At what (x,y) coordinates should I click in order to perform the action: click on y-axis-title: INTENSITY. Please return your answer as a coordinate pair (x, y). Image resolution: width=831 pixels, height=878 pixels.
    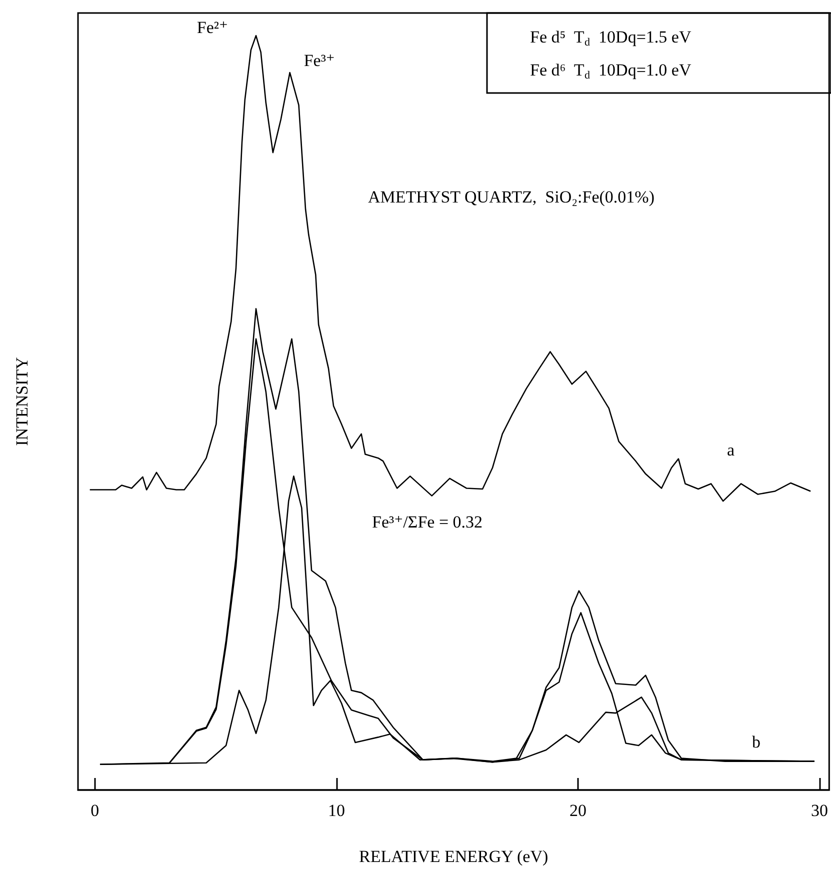
    Looking at the image, I should click on (22, 401).